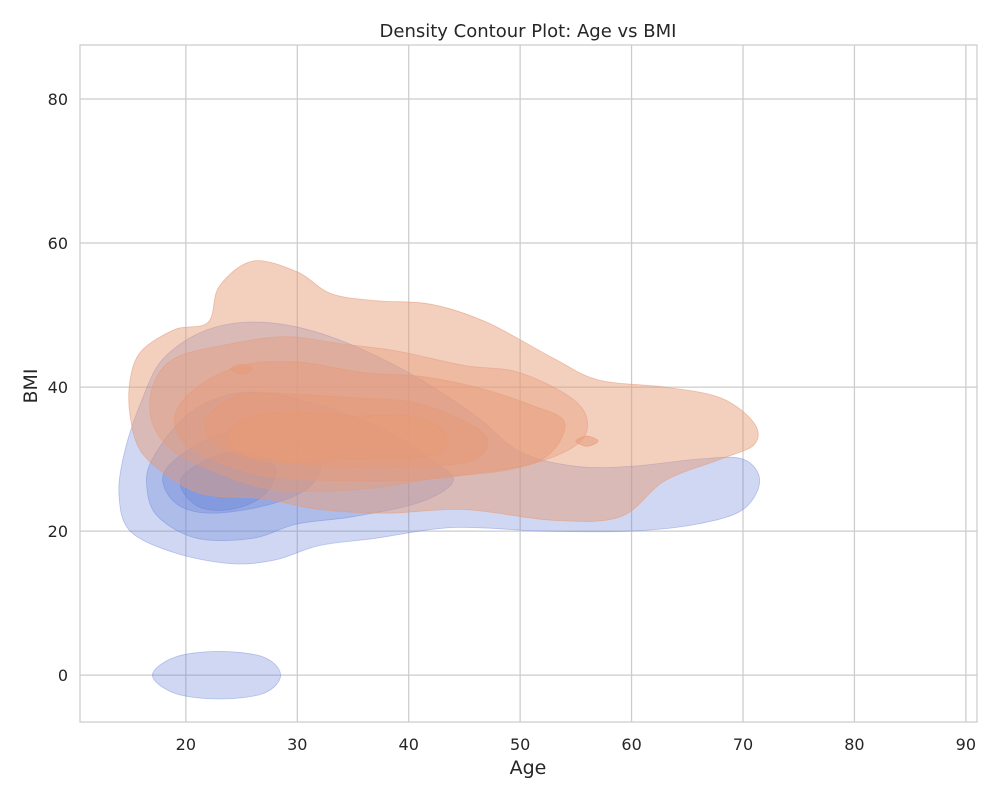 The height and width of the screenshot is (804, 1000). Describe the element at coordinates (631, 744) in the screenshot. I see `x-tick-label: 60` at that location.